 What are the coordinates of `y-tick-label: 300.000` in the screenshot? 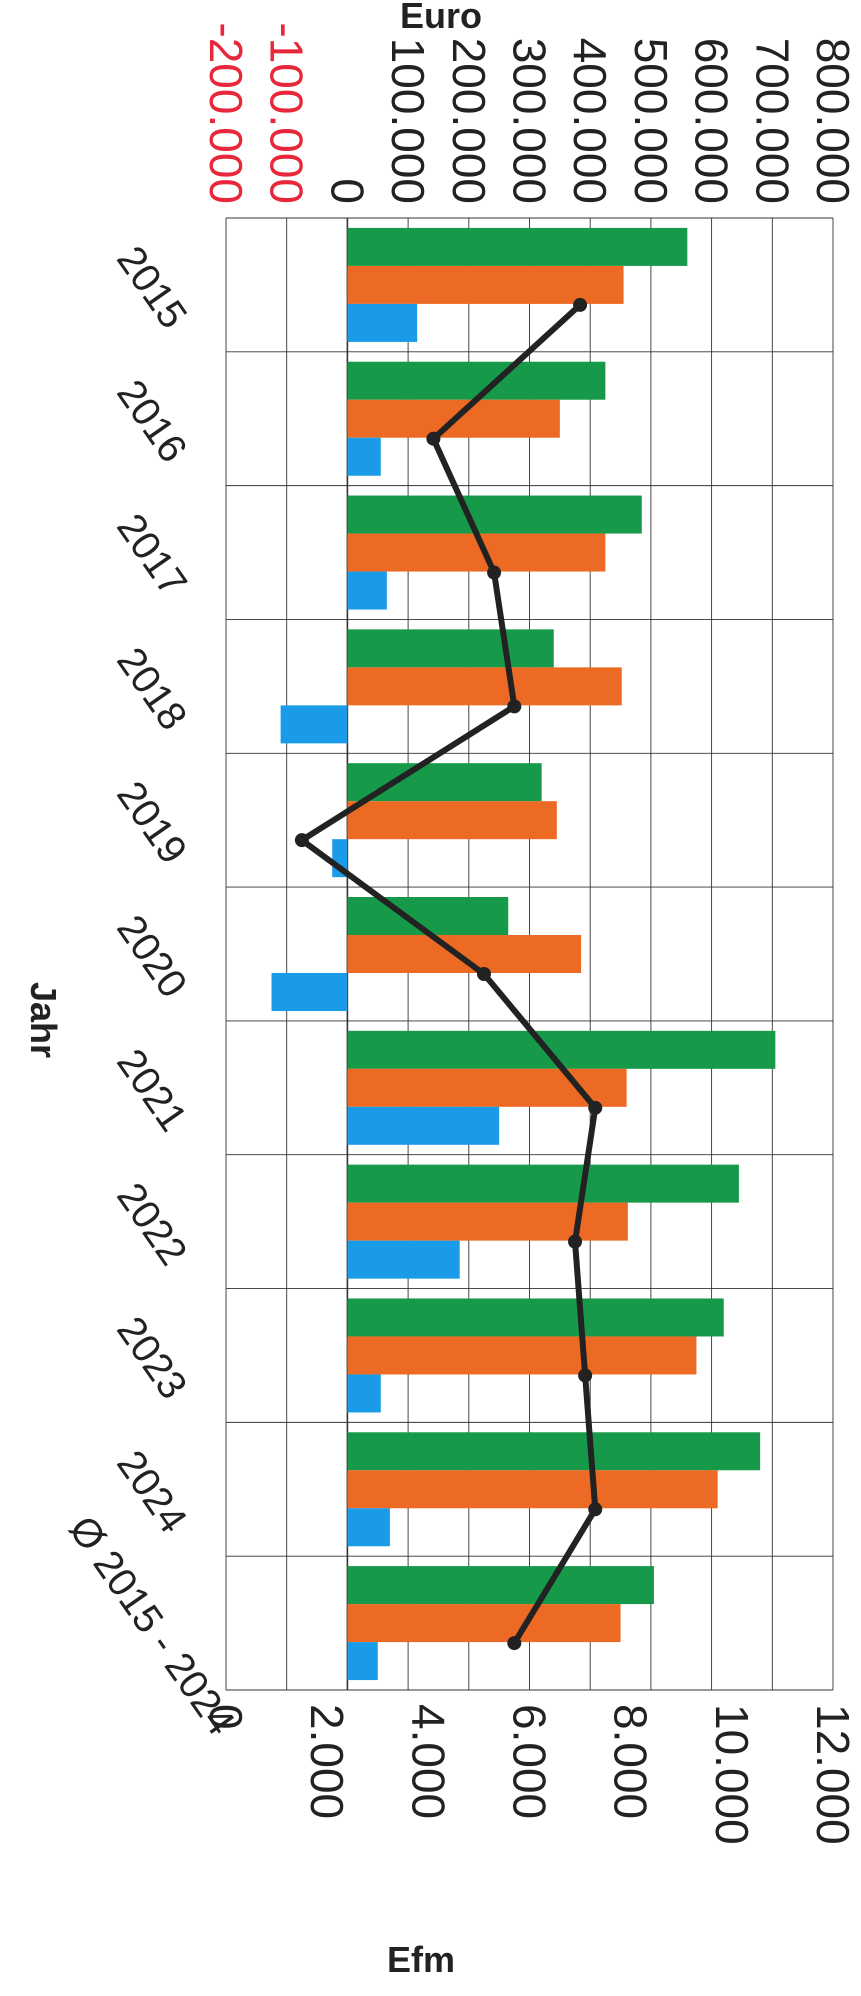 It's located at (530, 121).